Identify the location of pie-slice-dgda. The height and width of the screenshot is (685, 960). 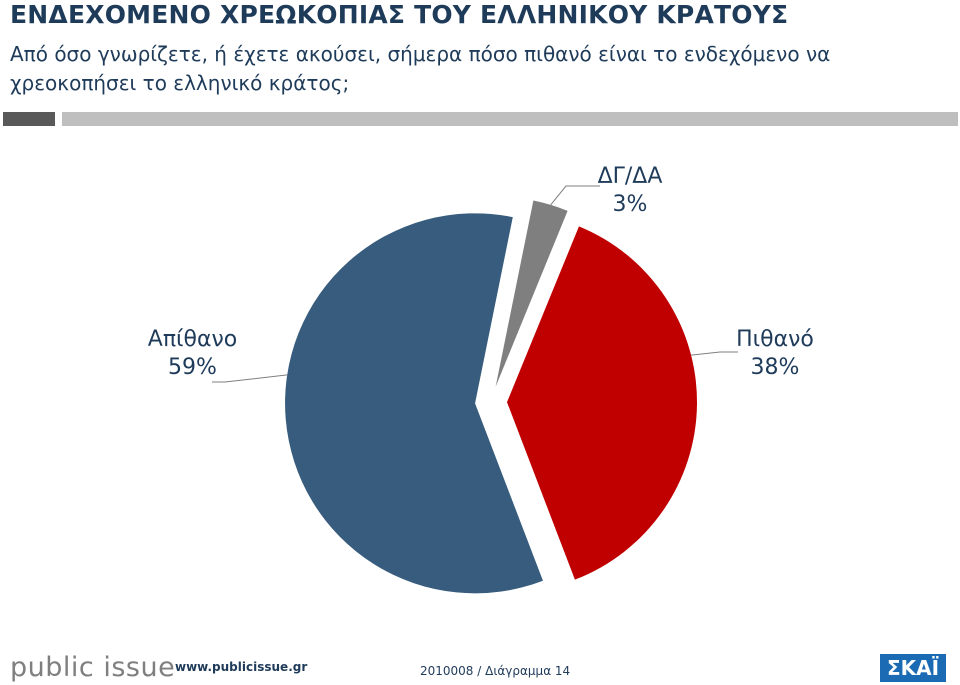
(531, 293).